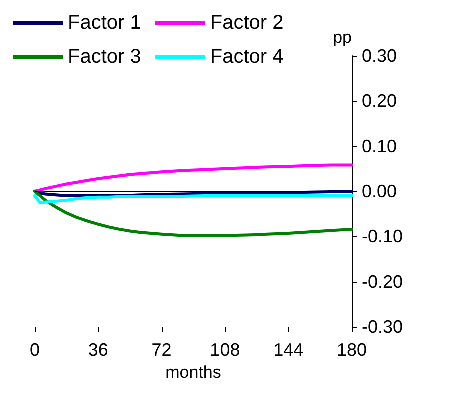  What do you see at coordinates (352, 350) in the screenshot?
I see `x-tick-label: 180` at bounding box center [352, 350].